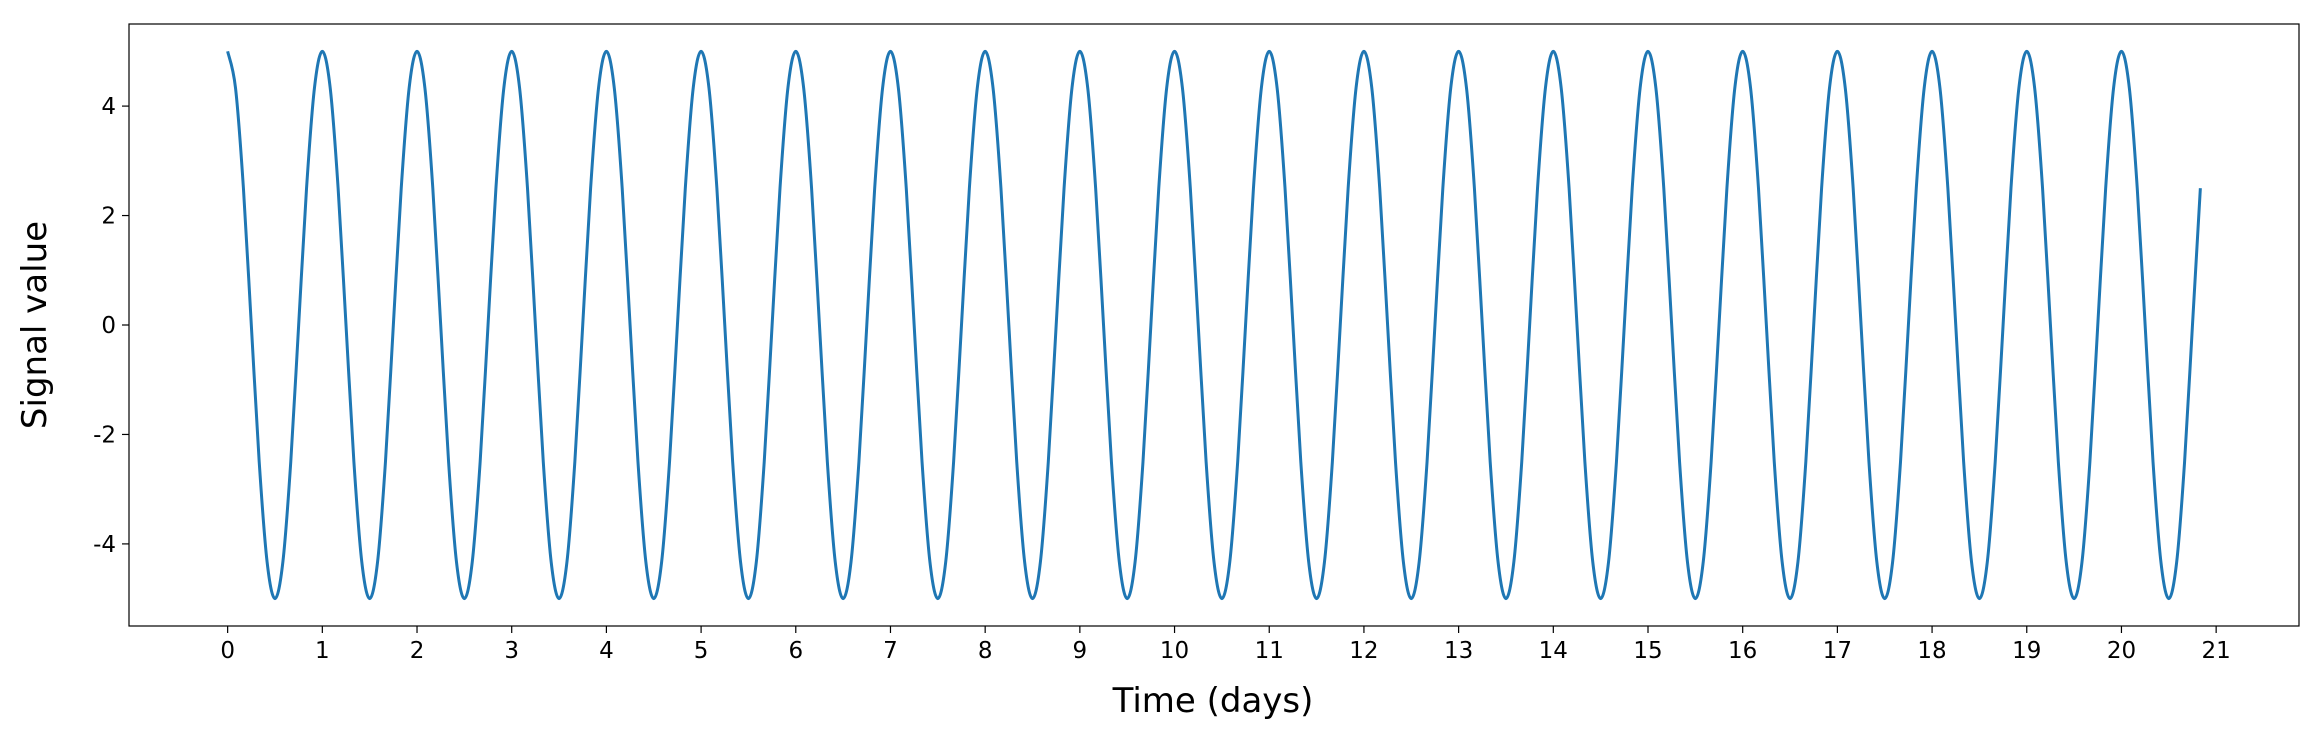  What do you see at coordinates (104, 435) in the screenshot?
I see `y-tick-label: -2` at bounding box center [104, 435].